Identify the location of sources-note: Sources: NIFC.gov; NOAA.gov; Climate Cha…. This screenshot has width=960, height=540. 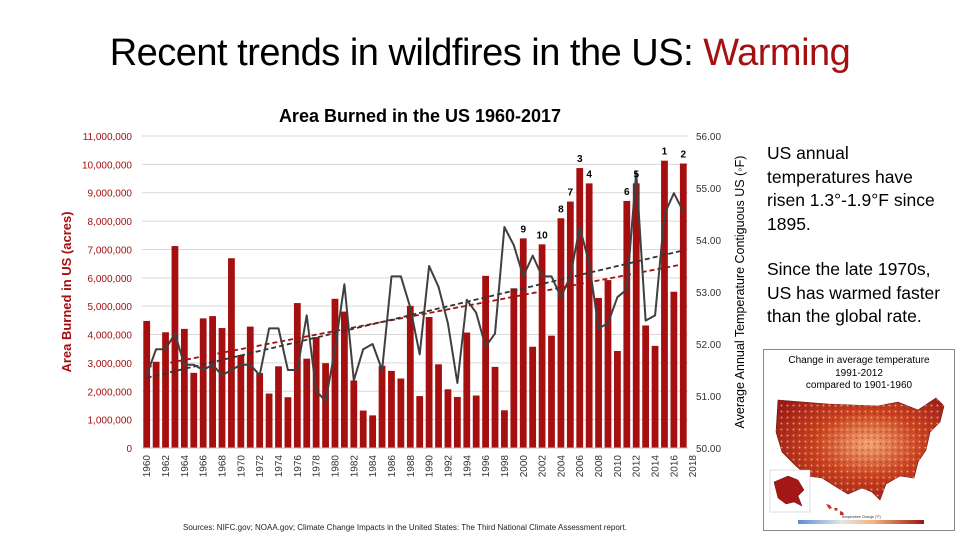
(405, 527).